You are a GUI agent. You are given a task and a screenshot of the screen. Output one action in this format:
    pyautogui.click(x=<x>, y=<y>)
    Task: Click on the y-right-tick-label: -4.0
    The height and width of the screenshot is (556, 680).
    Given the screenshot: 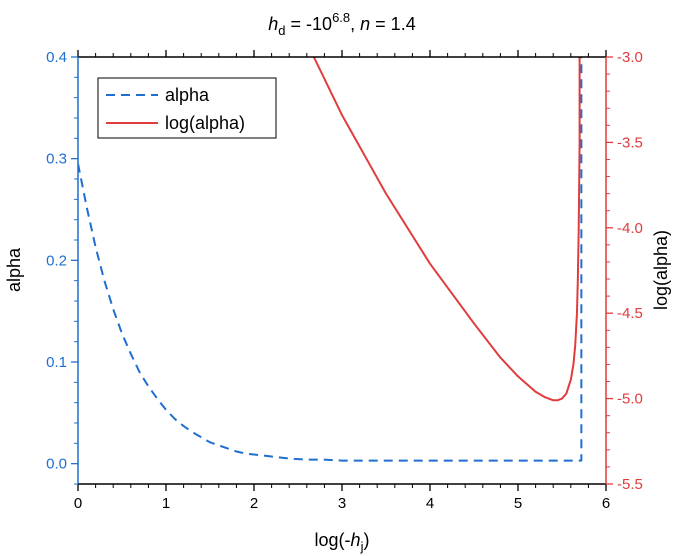 What is the action you would take?
    pyautogui.click(x=630, y=228)
    